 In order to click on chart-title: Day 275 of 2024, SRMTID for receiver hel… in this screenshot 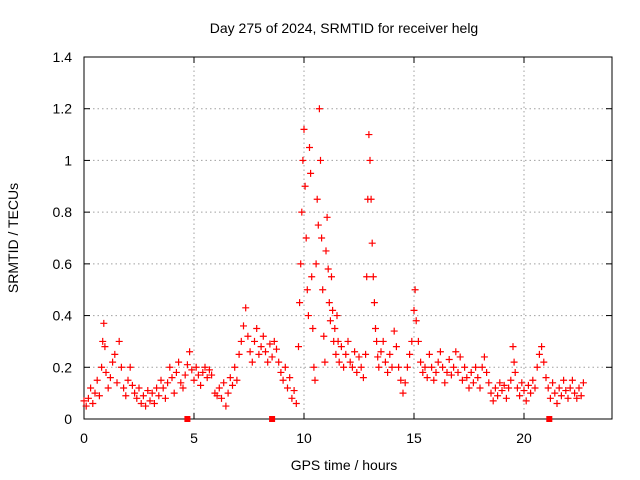, I will do `click(344, 28)`.